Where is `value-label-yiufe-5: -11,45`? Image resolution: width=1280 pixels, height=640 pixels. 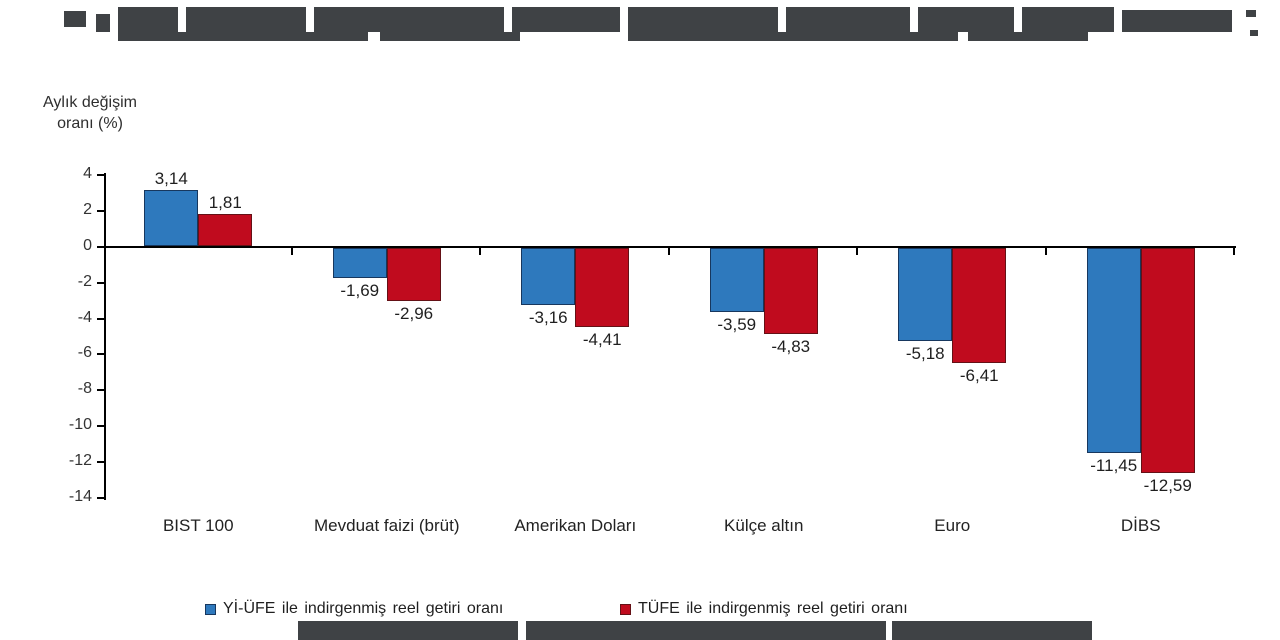
value-label-yiufe-5: -11,45 is located at coordinates (1114, 465).